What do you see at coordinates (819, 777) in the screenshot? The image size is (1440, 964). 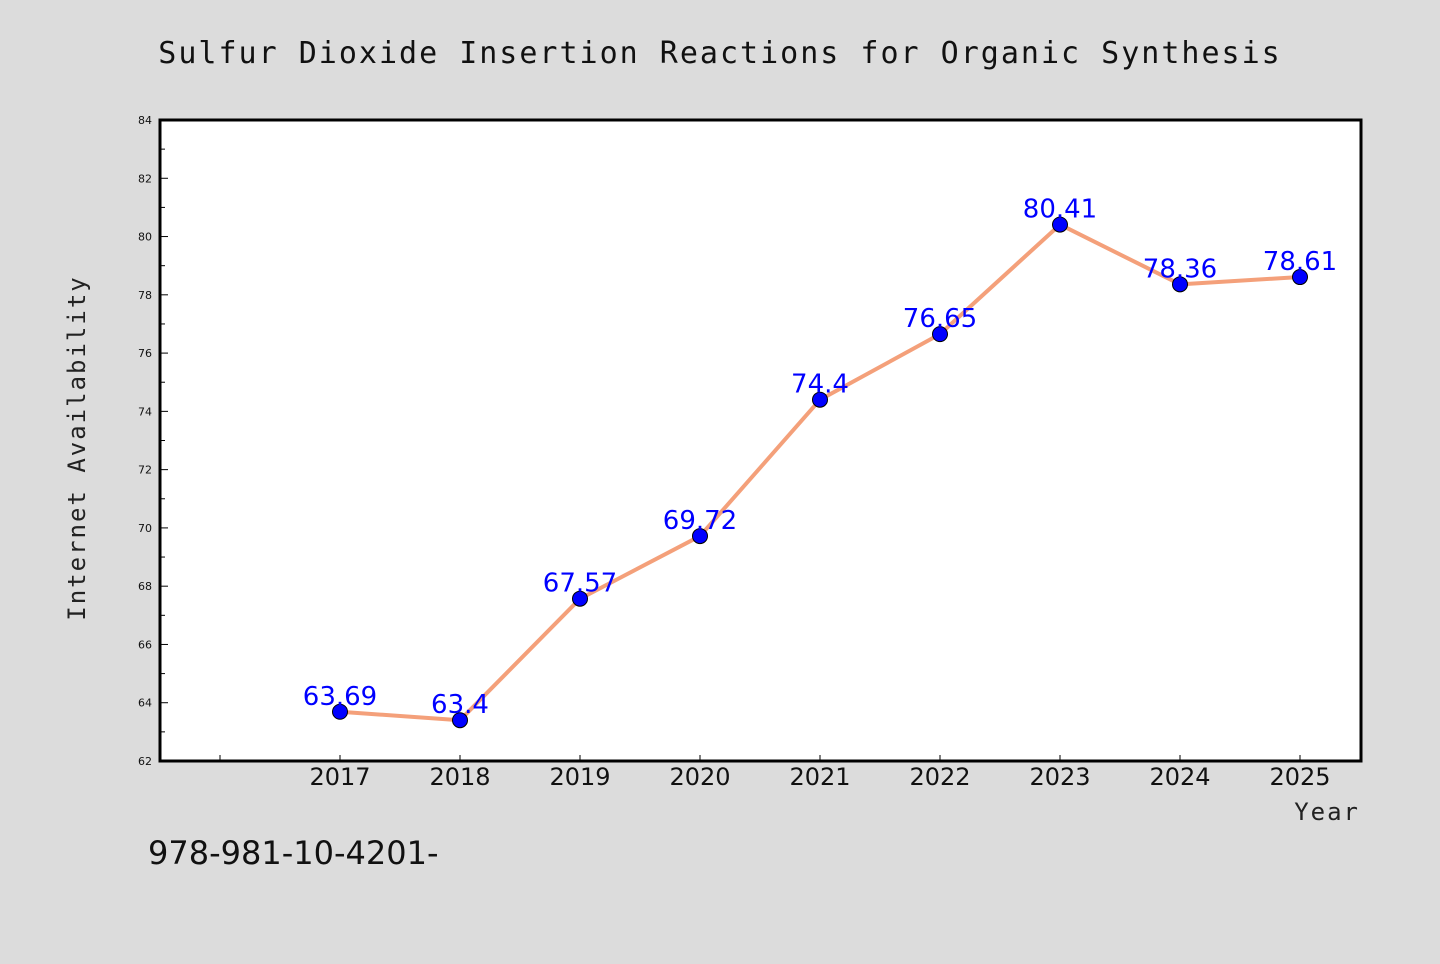 I see `x-tick-label: 2021` at bounding box center [819, 777].